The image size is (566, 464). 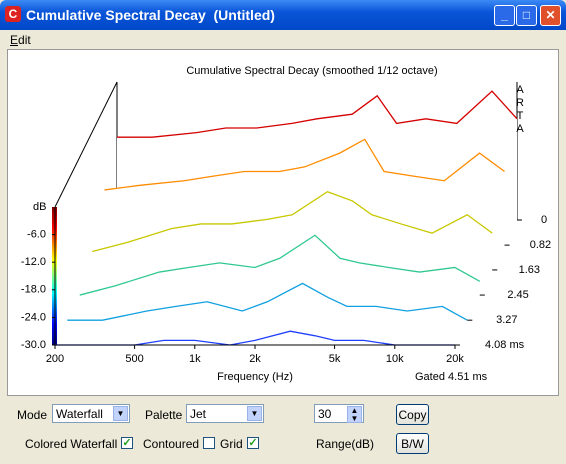 I want to click on x-tick-label: 2k, so click(x=255, y=359).